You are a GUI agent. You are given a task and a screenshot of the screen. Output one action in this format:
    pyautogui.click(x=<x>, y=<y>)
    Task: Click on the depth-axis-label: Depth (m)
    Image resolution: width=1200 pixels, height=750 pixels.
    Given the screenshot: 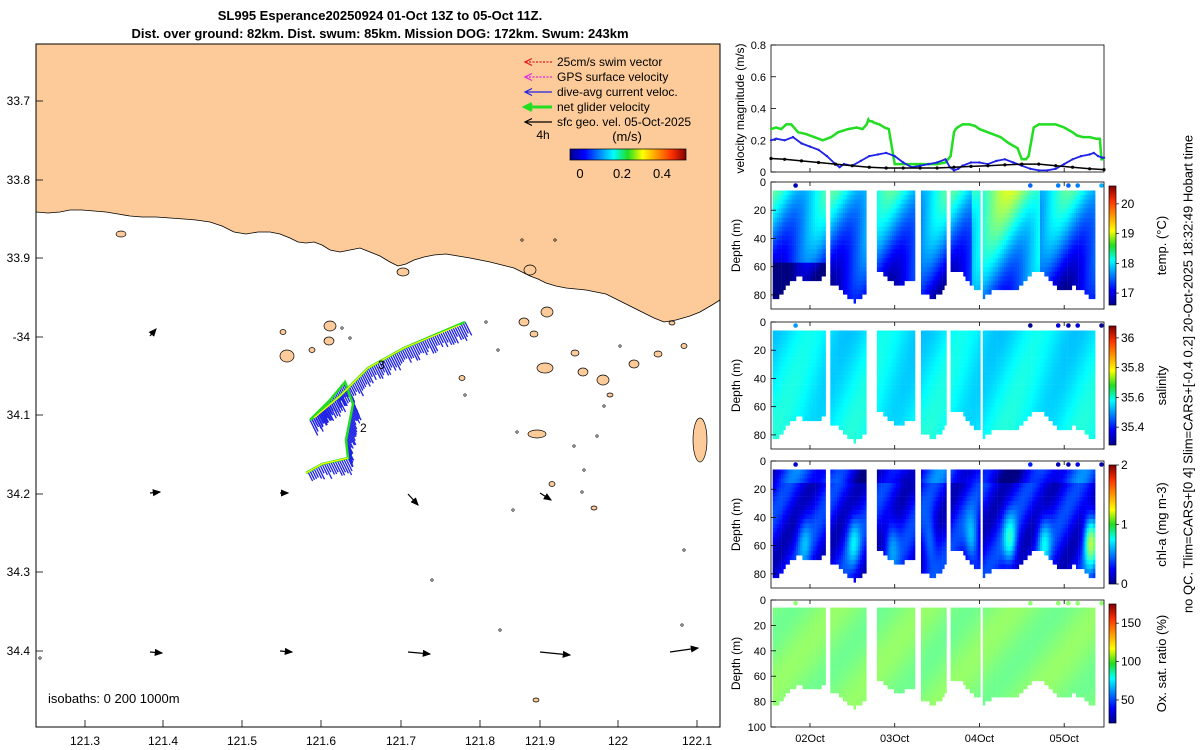 What is the action you would take?
    pyautogui.click(x=736, y=245)
    